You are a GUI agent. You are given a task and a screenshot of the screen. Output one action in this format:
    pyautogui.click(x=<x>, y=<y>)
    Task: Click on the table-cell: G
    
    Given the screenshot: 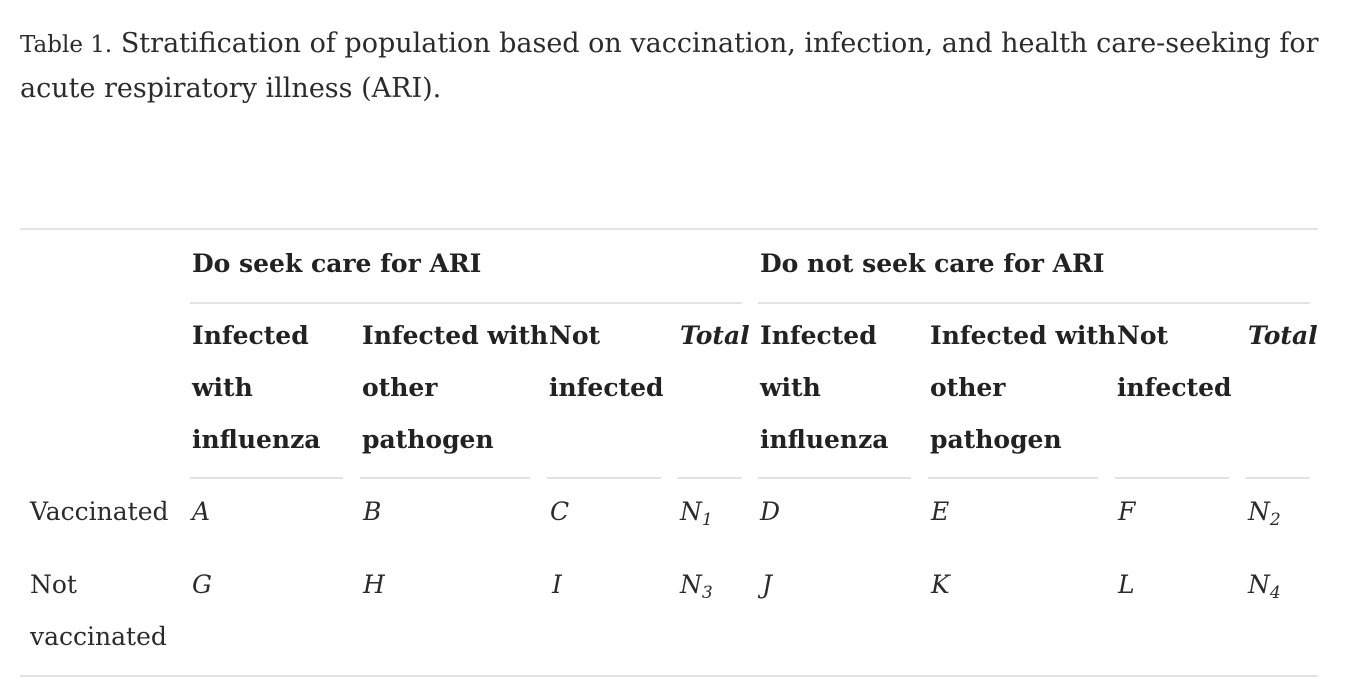 What is the action you would take?
    pyautogui.click(x=202, y=584)
    